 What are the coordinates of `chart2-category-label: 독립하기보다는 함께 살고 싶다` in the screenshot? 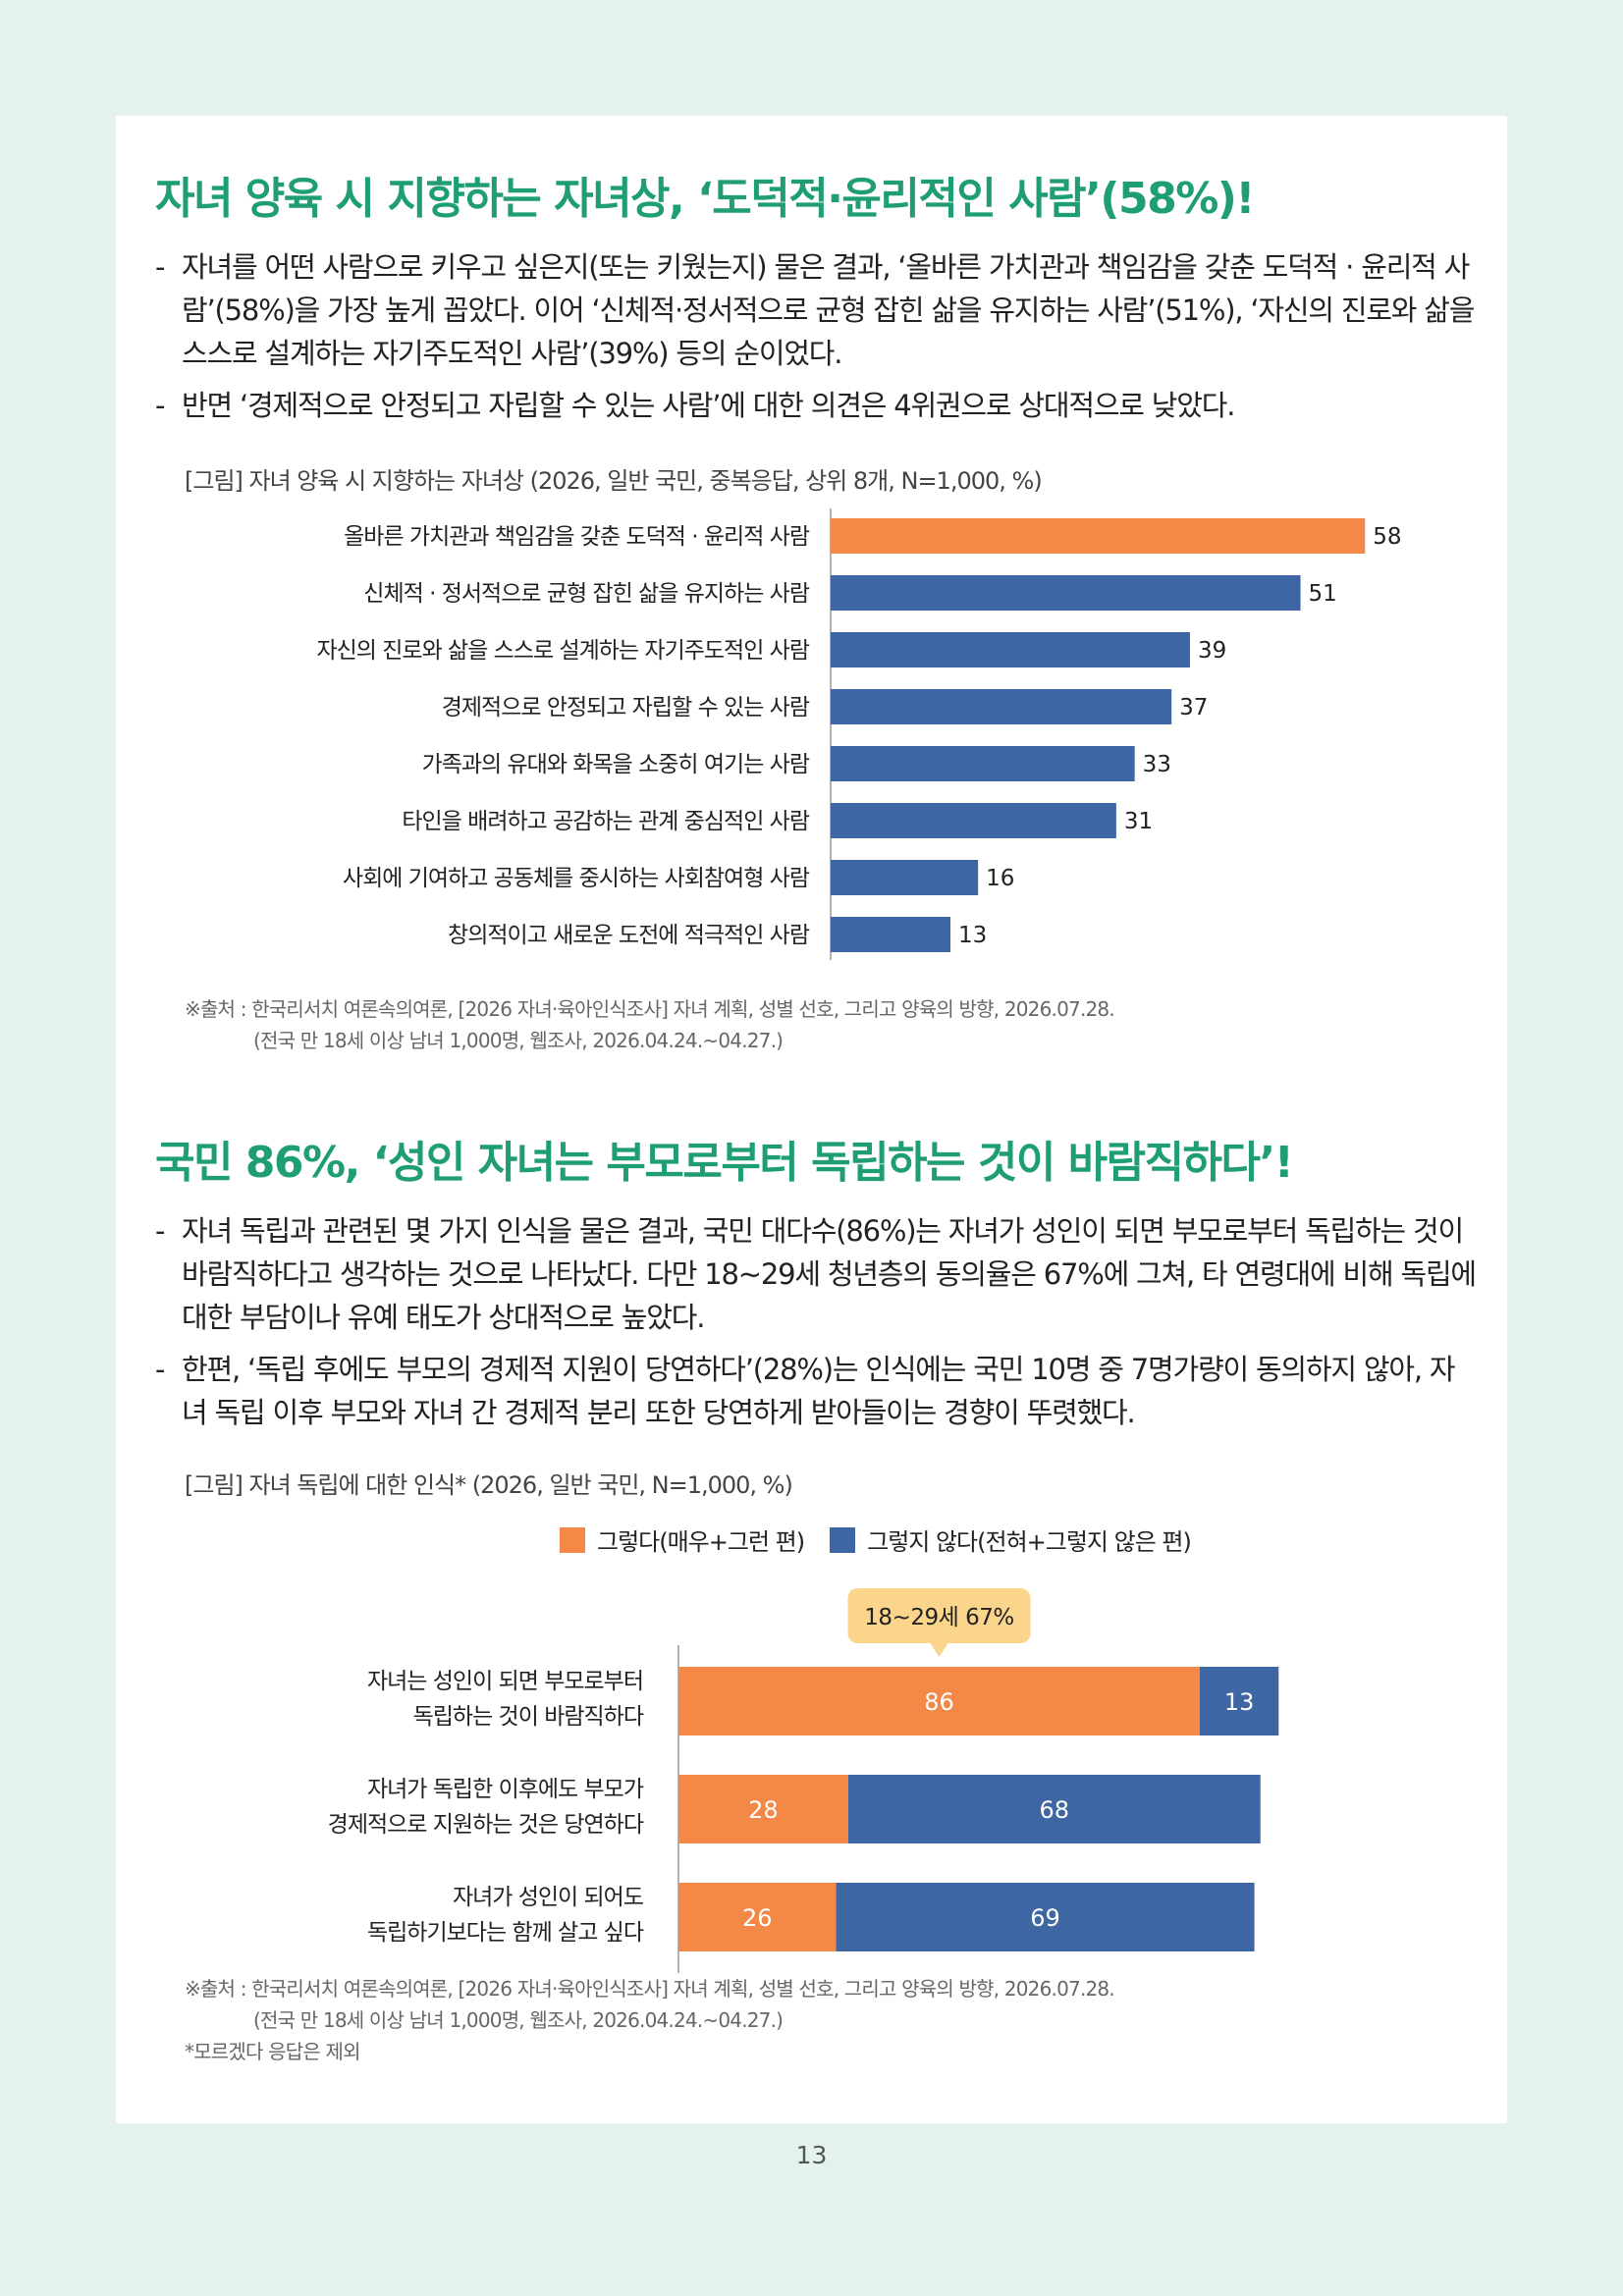 It's located at (505, 1933).